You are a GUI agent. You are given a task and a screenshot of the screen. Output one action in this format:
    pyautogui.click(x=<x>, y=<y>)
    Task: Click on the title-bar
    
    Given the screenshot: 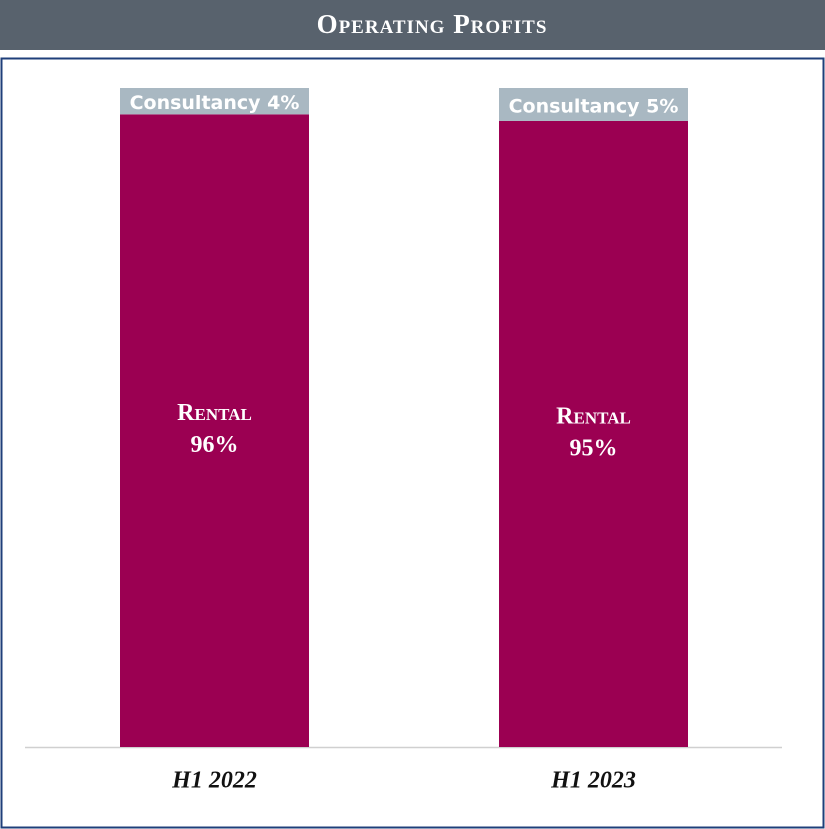 What is the action you would take?
    pyautogui.click(x=412, y=25)
    